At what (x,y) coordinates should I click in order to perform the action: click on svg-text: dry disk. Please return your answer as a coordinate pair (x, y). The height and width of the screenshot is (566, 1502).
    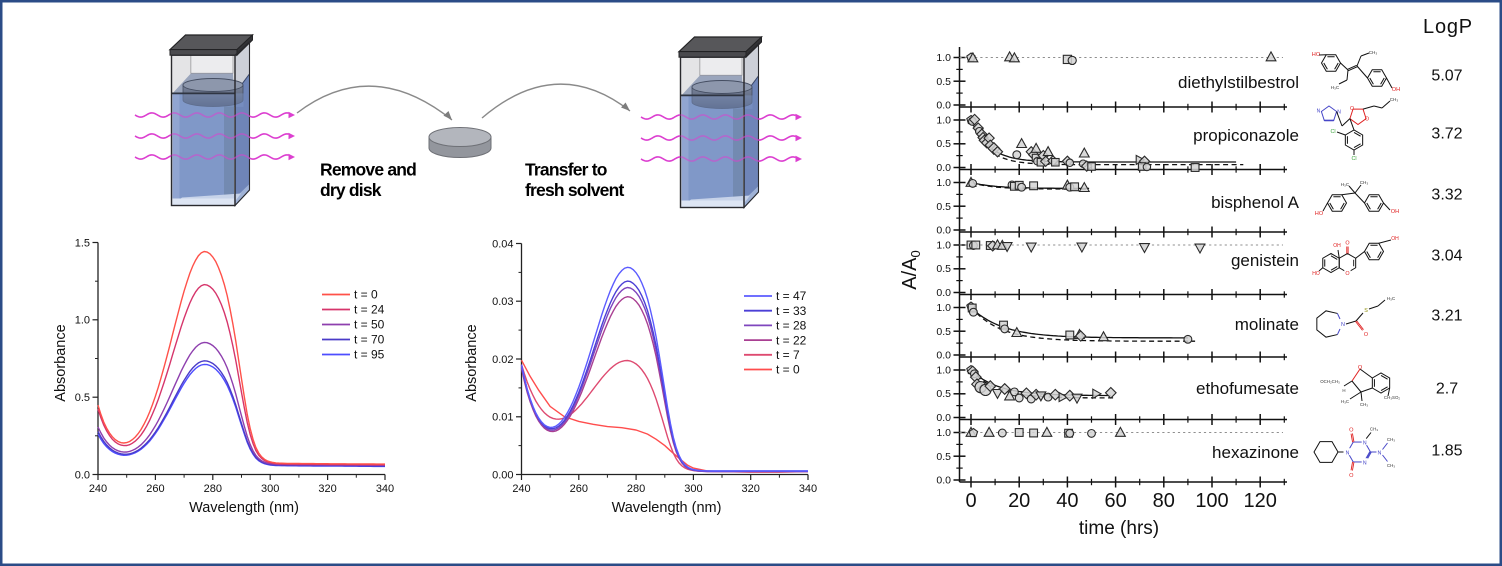
    Looking at the image, I should click on (351, 190).